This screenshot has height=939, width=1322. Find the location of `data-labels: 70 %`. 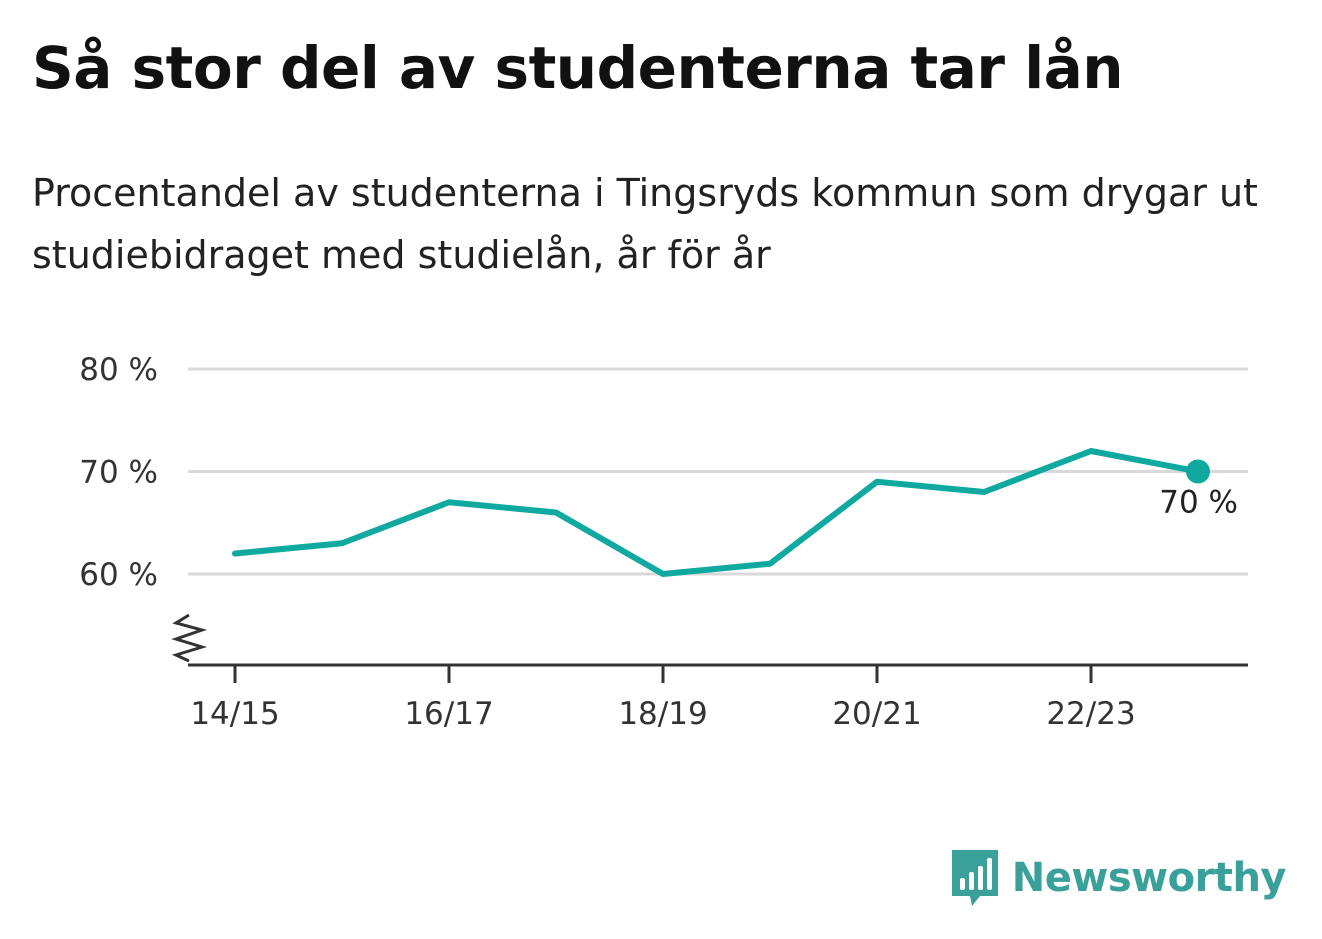

data-labels: 70 % is located at coordinates (1198, 503).